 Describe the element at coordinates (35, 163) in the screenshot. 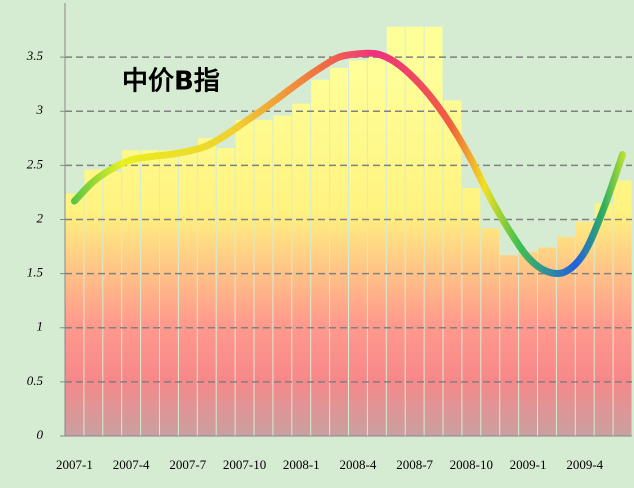

I see `y-tick-label: 2.5` at that location.